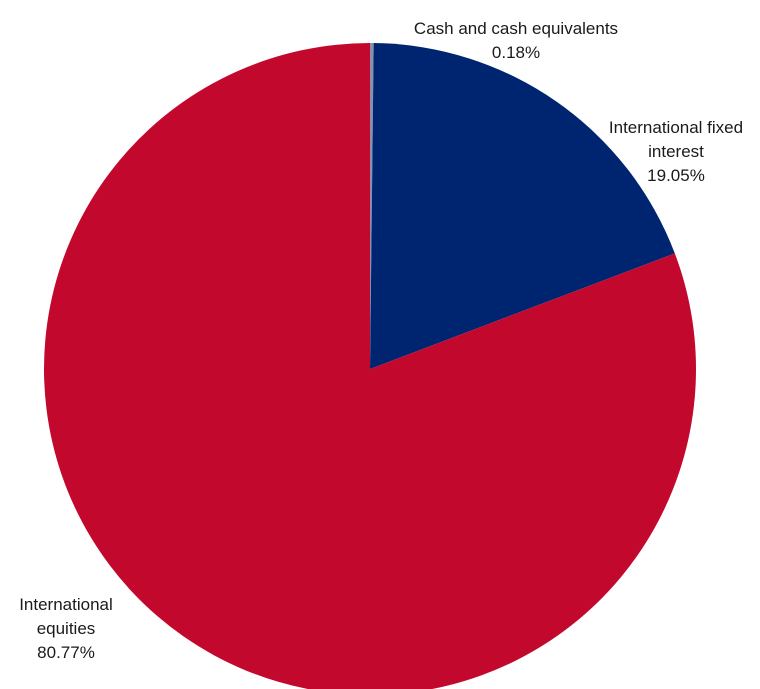  I want to click on pie-label-value: 80.77%, so click(66, 652).